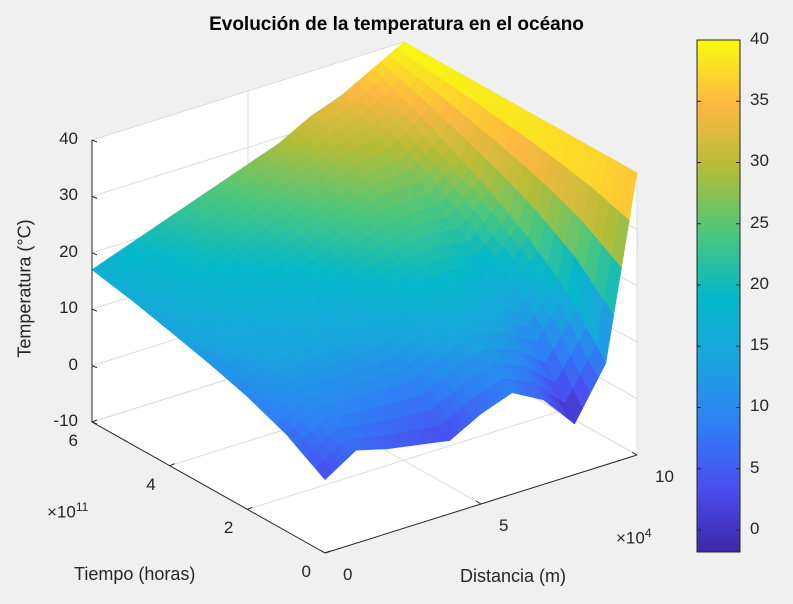  I want to click on y-exponent-base: ×10, so click(61, 512).